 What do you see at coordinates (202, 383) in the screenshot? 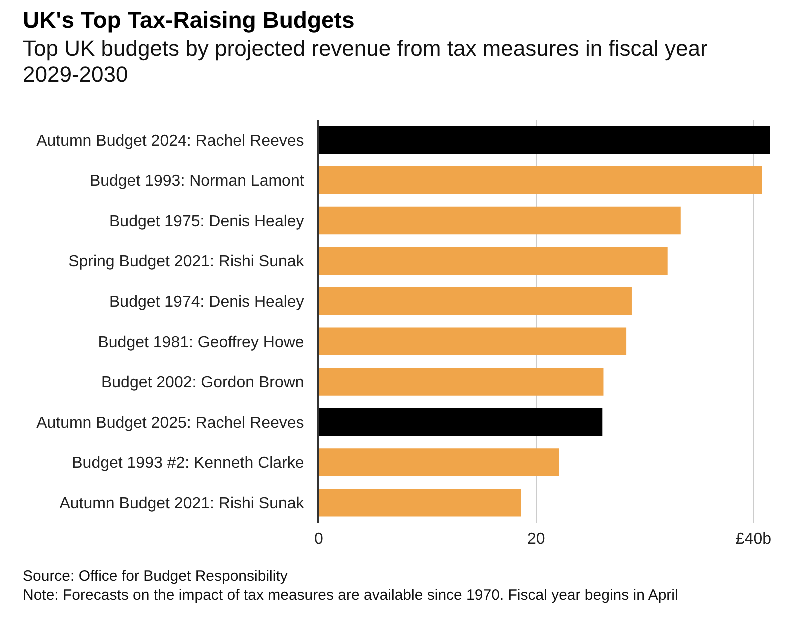
I see `y-tick-label: Budget 2002: Gordon Brown` at bounding box center [202, 383].